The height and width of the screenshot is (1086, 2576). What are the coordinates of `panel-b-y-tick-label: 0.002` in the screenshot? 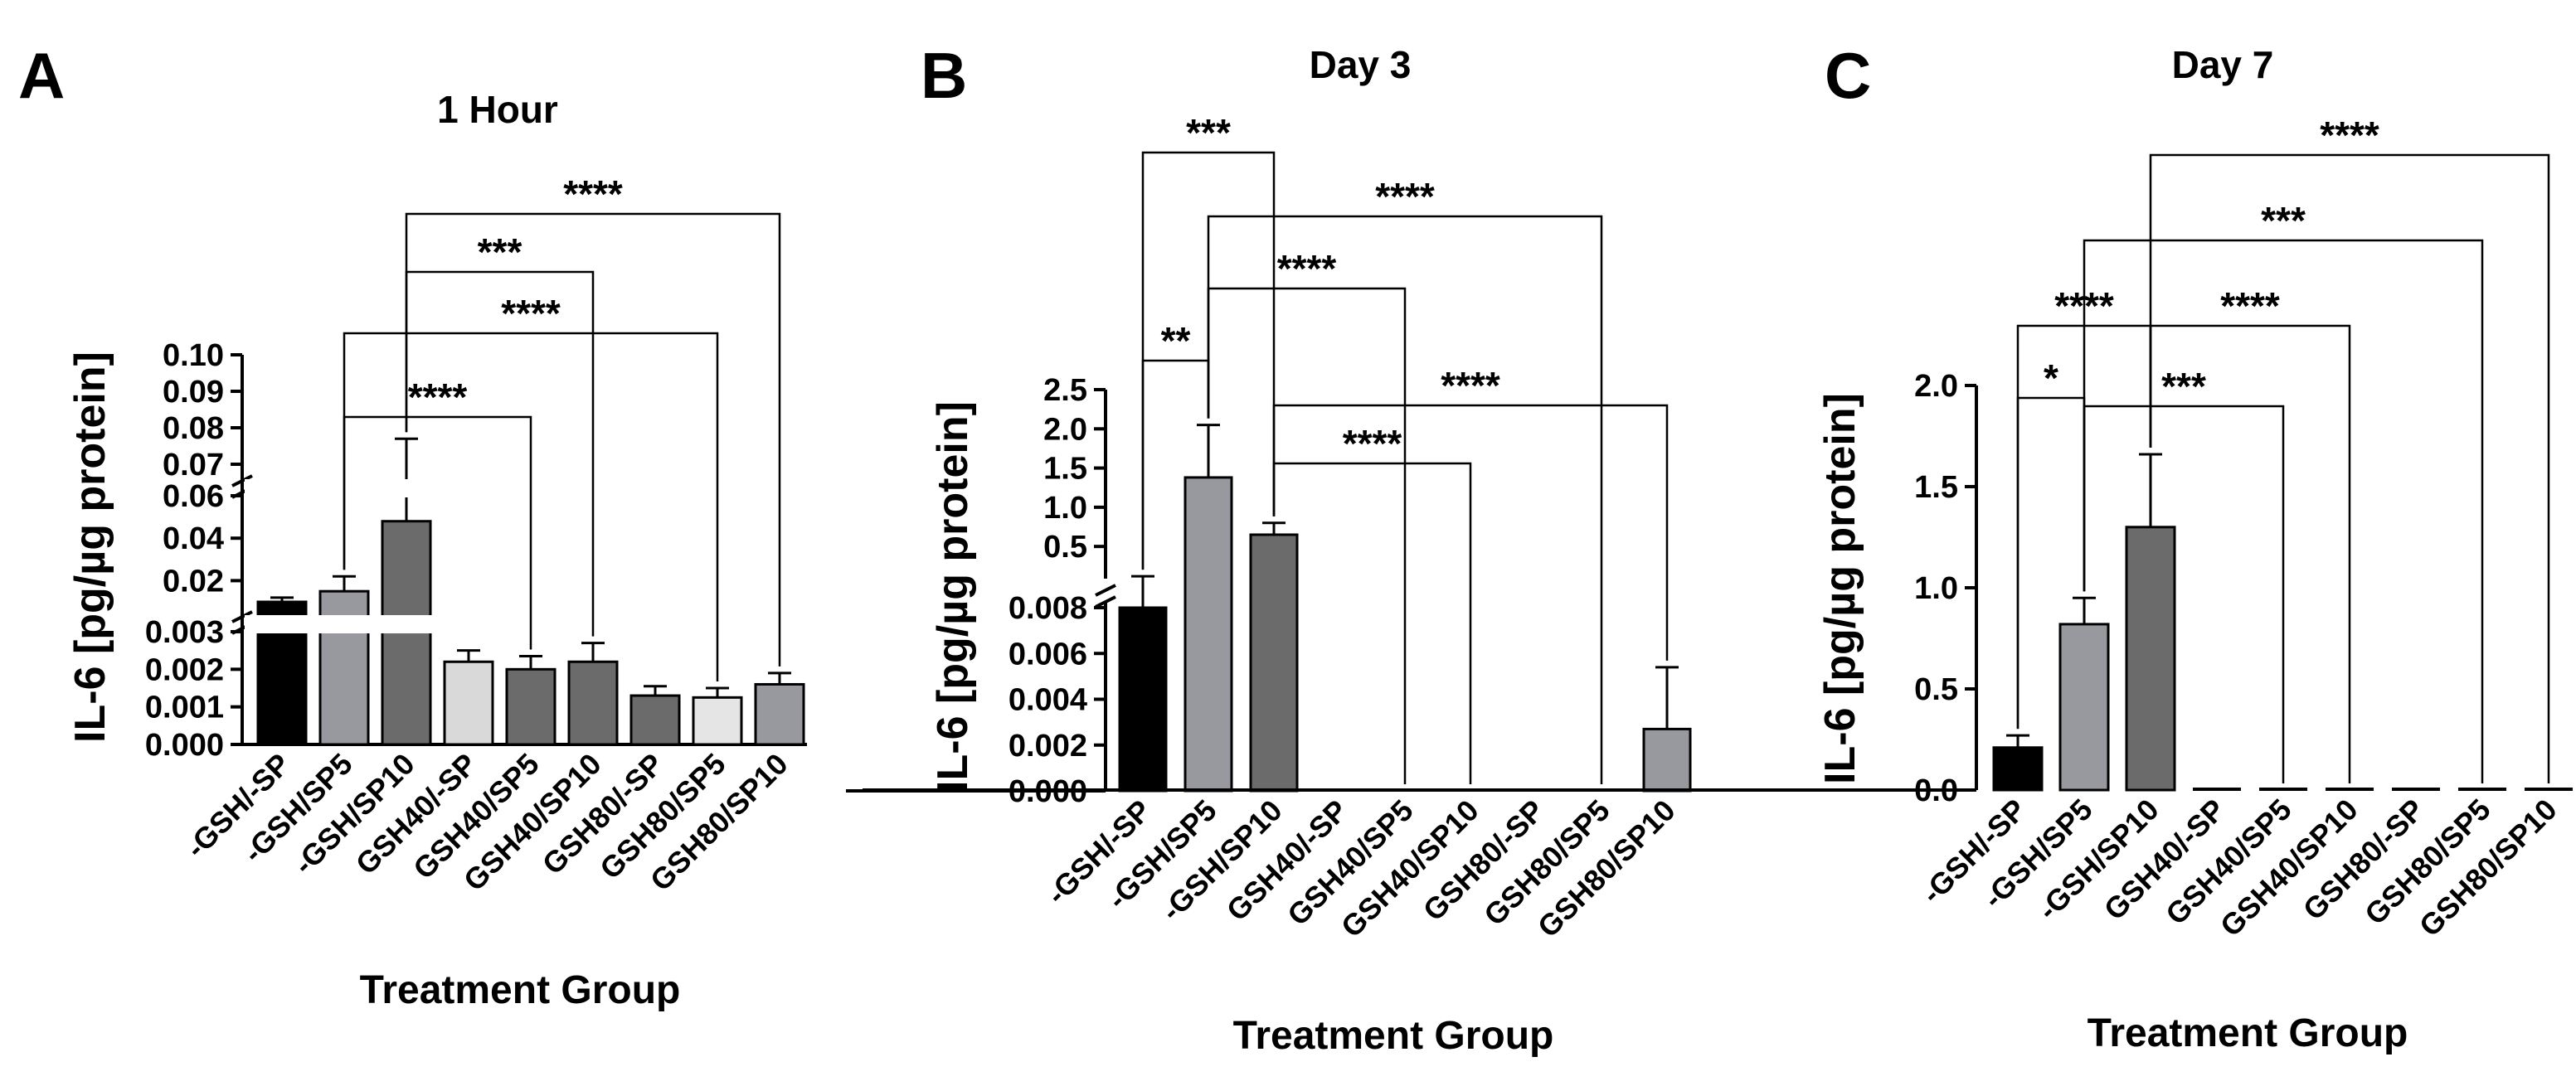 It's located at (1048, 746).